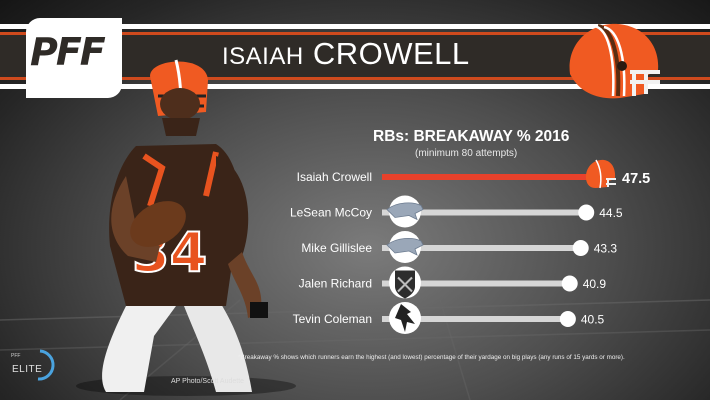 This screenshot has height=400, width=710. Describe the element at coordinates (595, 284) in the screenshot. I see `bar-value-label: 40.9` at that location.